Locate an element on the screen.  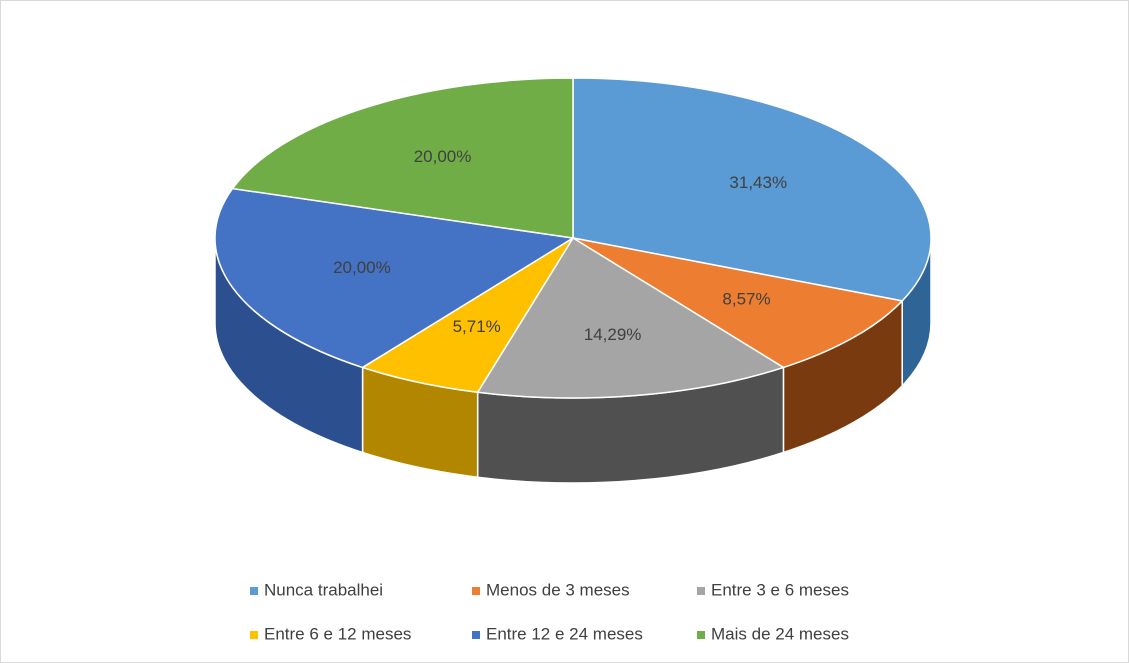
legend-label: Mais de 24 meses is located at coordinates (780, 633).